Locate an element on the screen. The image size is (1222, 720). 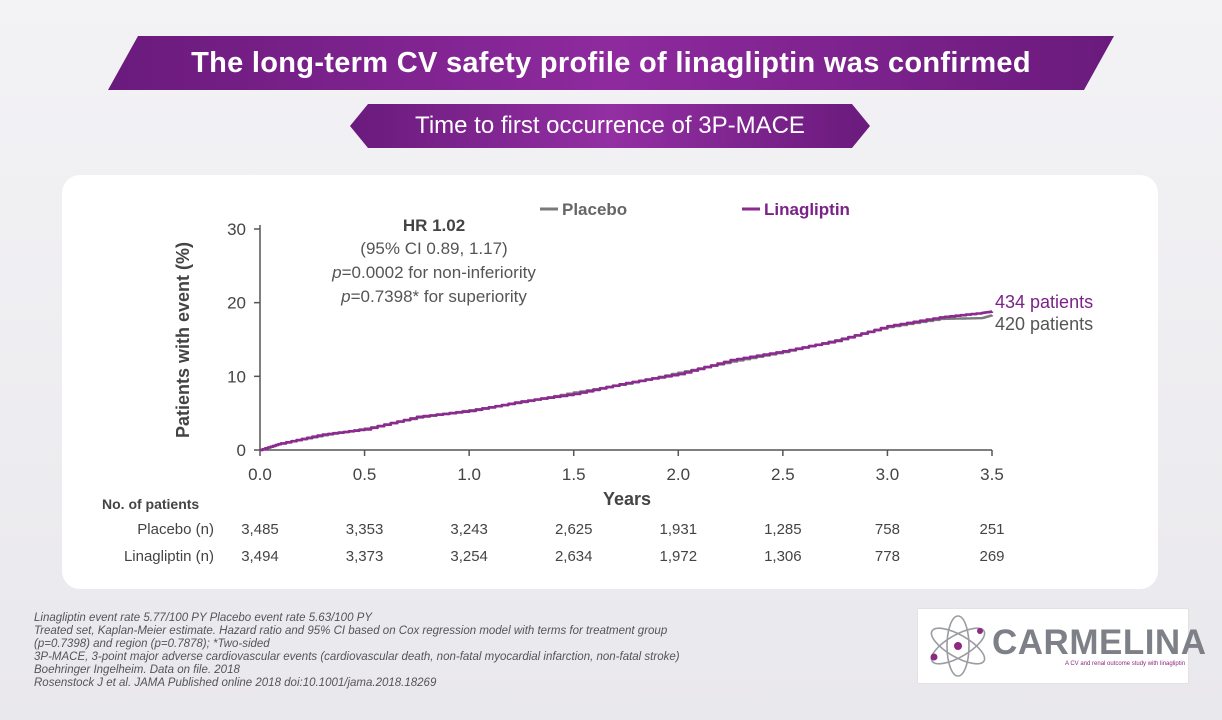
x-tick-label: 3.5 is located at coordinates (992, 474).